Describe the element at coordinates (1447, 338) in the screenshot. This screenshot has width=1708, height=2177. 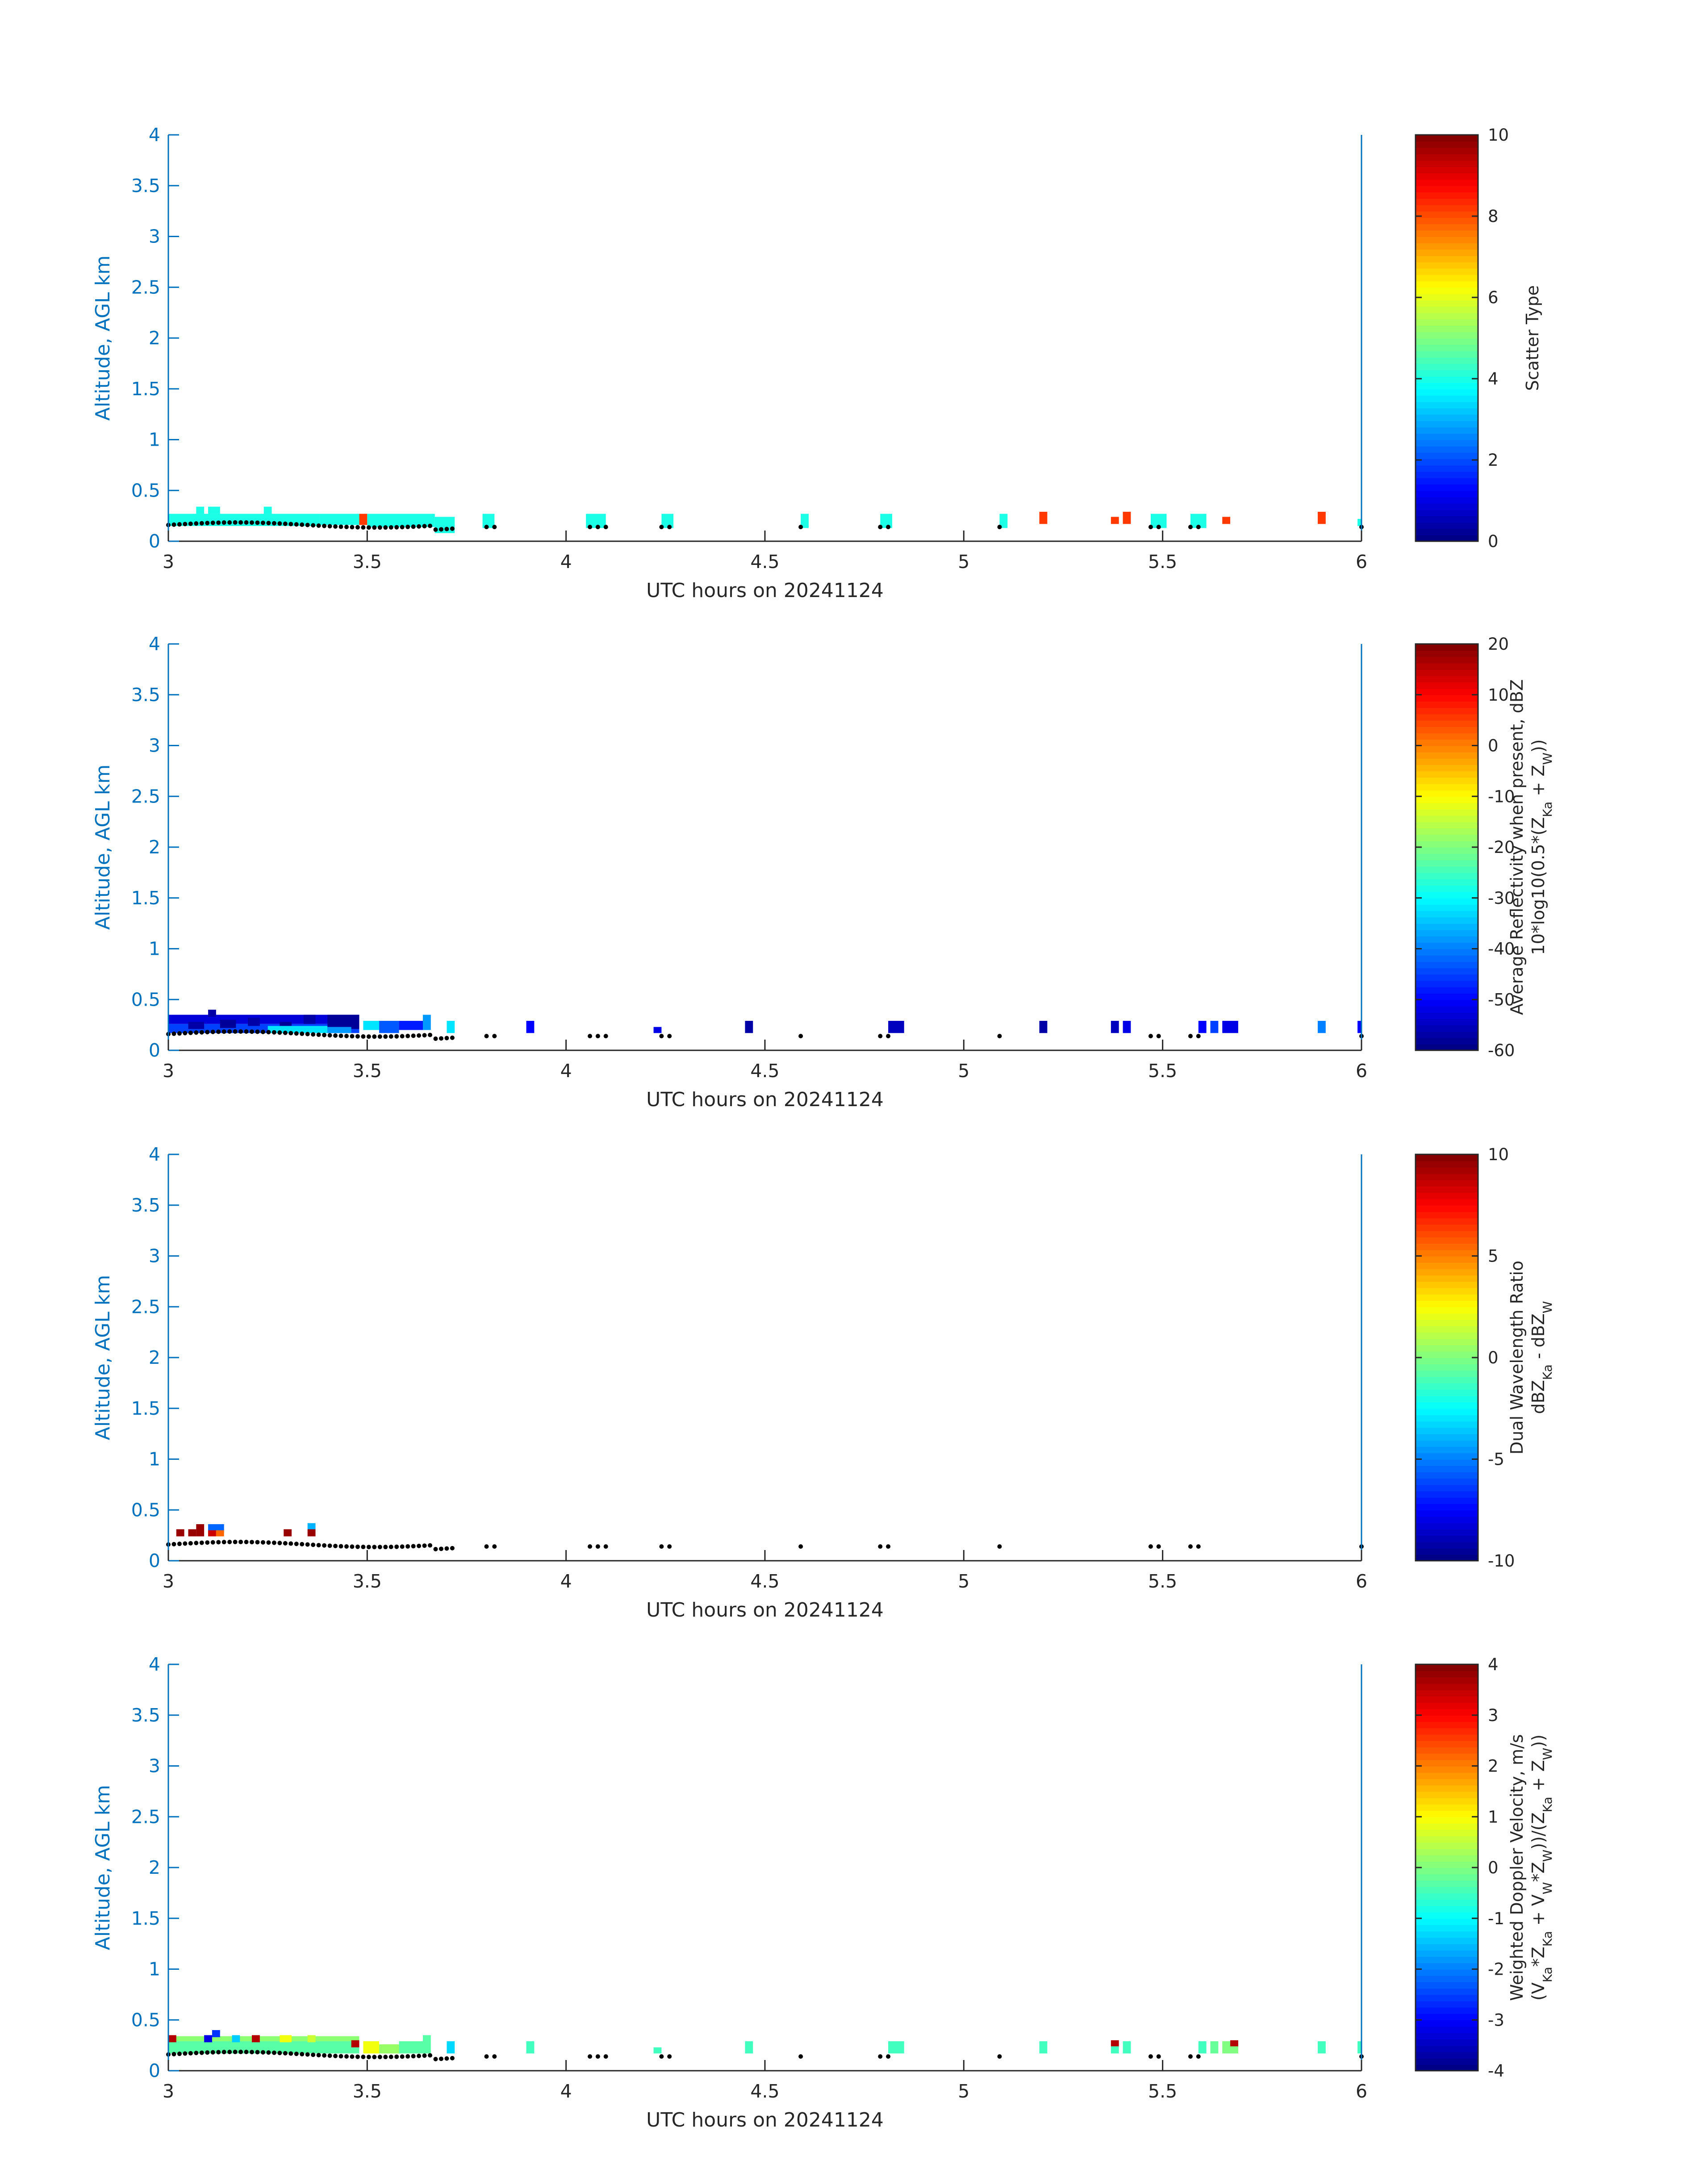
I see `colorbar-frame` at that location.